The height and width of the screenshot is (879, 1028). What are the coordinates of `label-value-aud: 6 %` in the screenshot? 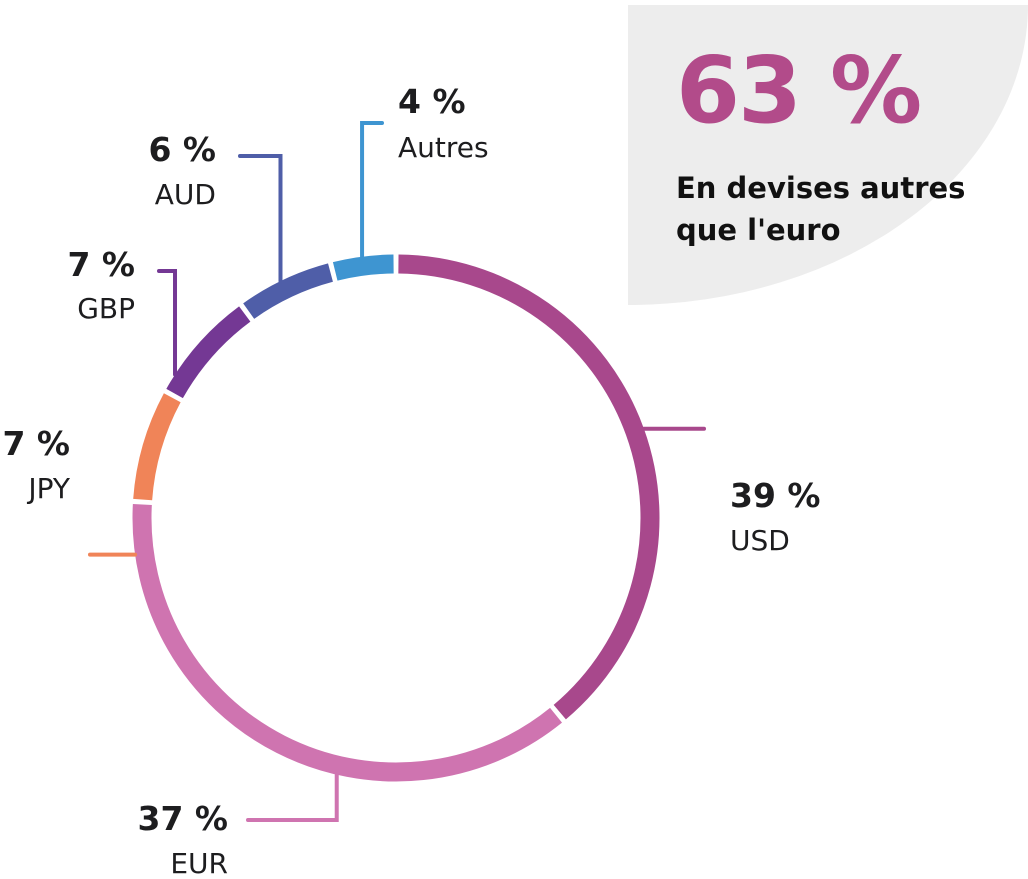 It's located at (182, 149).